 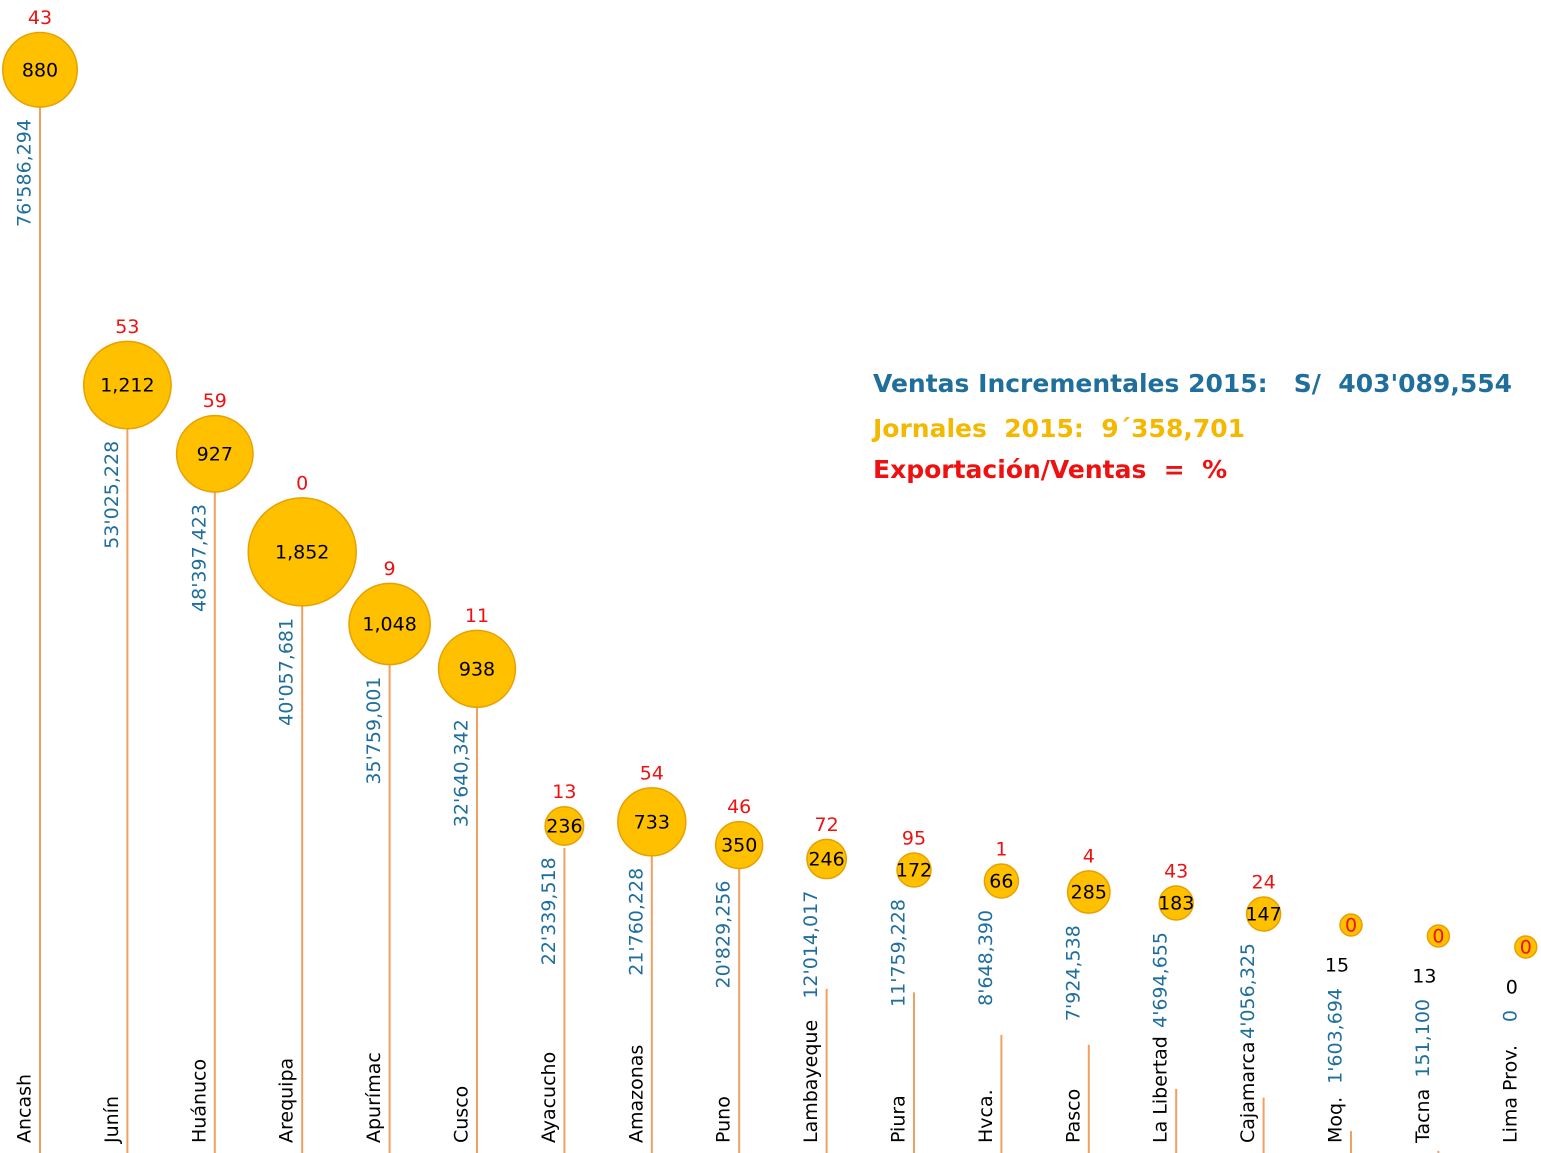 I want to click on ventas-label: 32'640,342, so click(x=462, y=773).